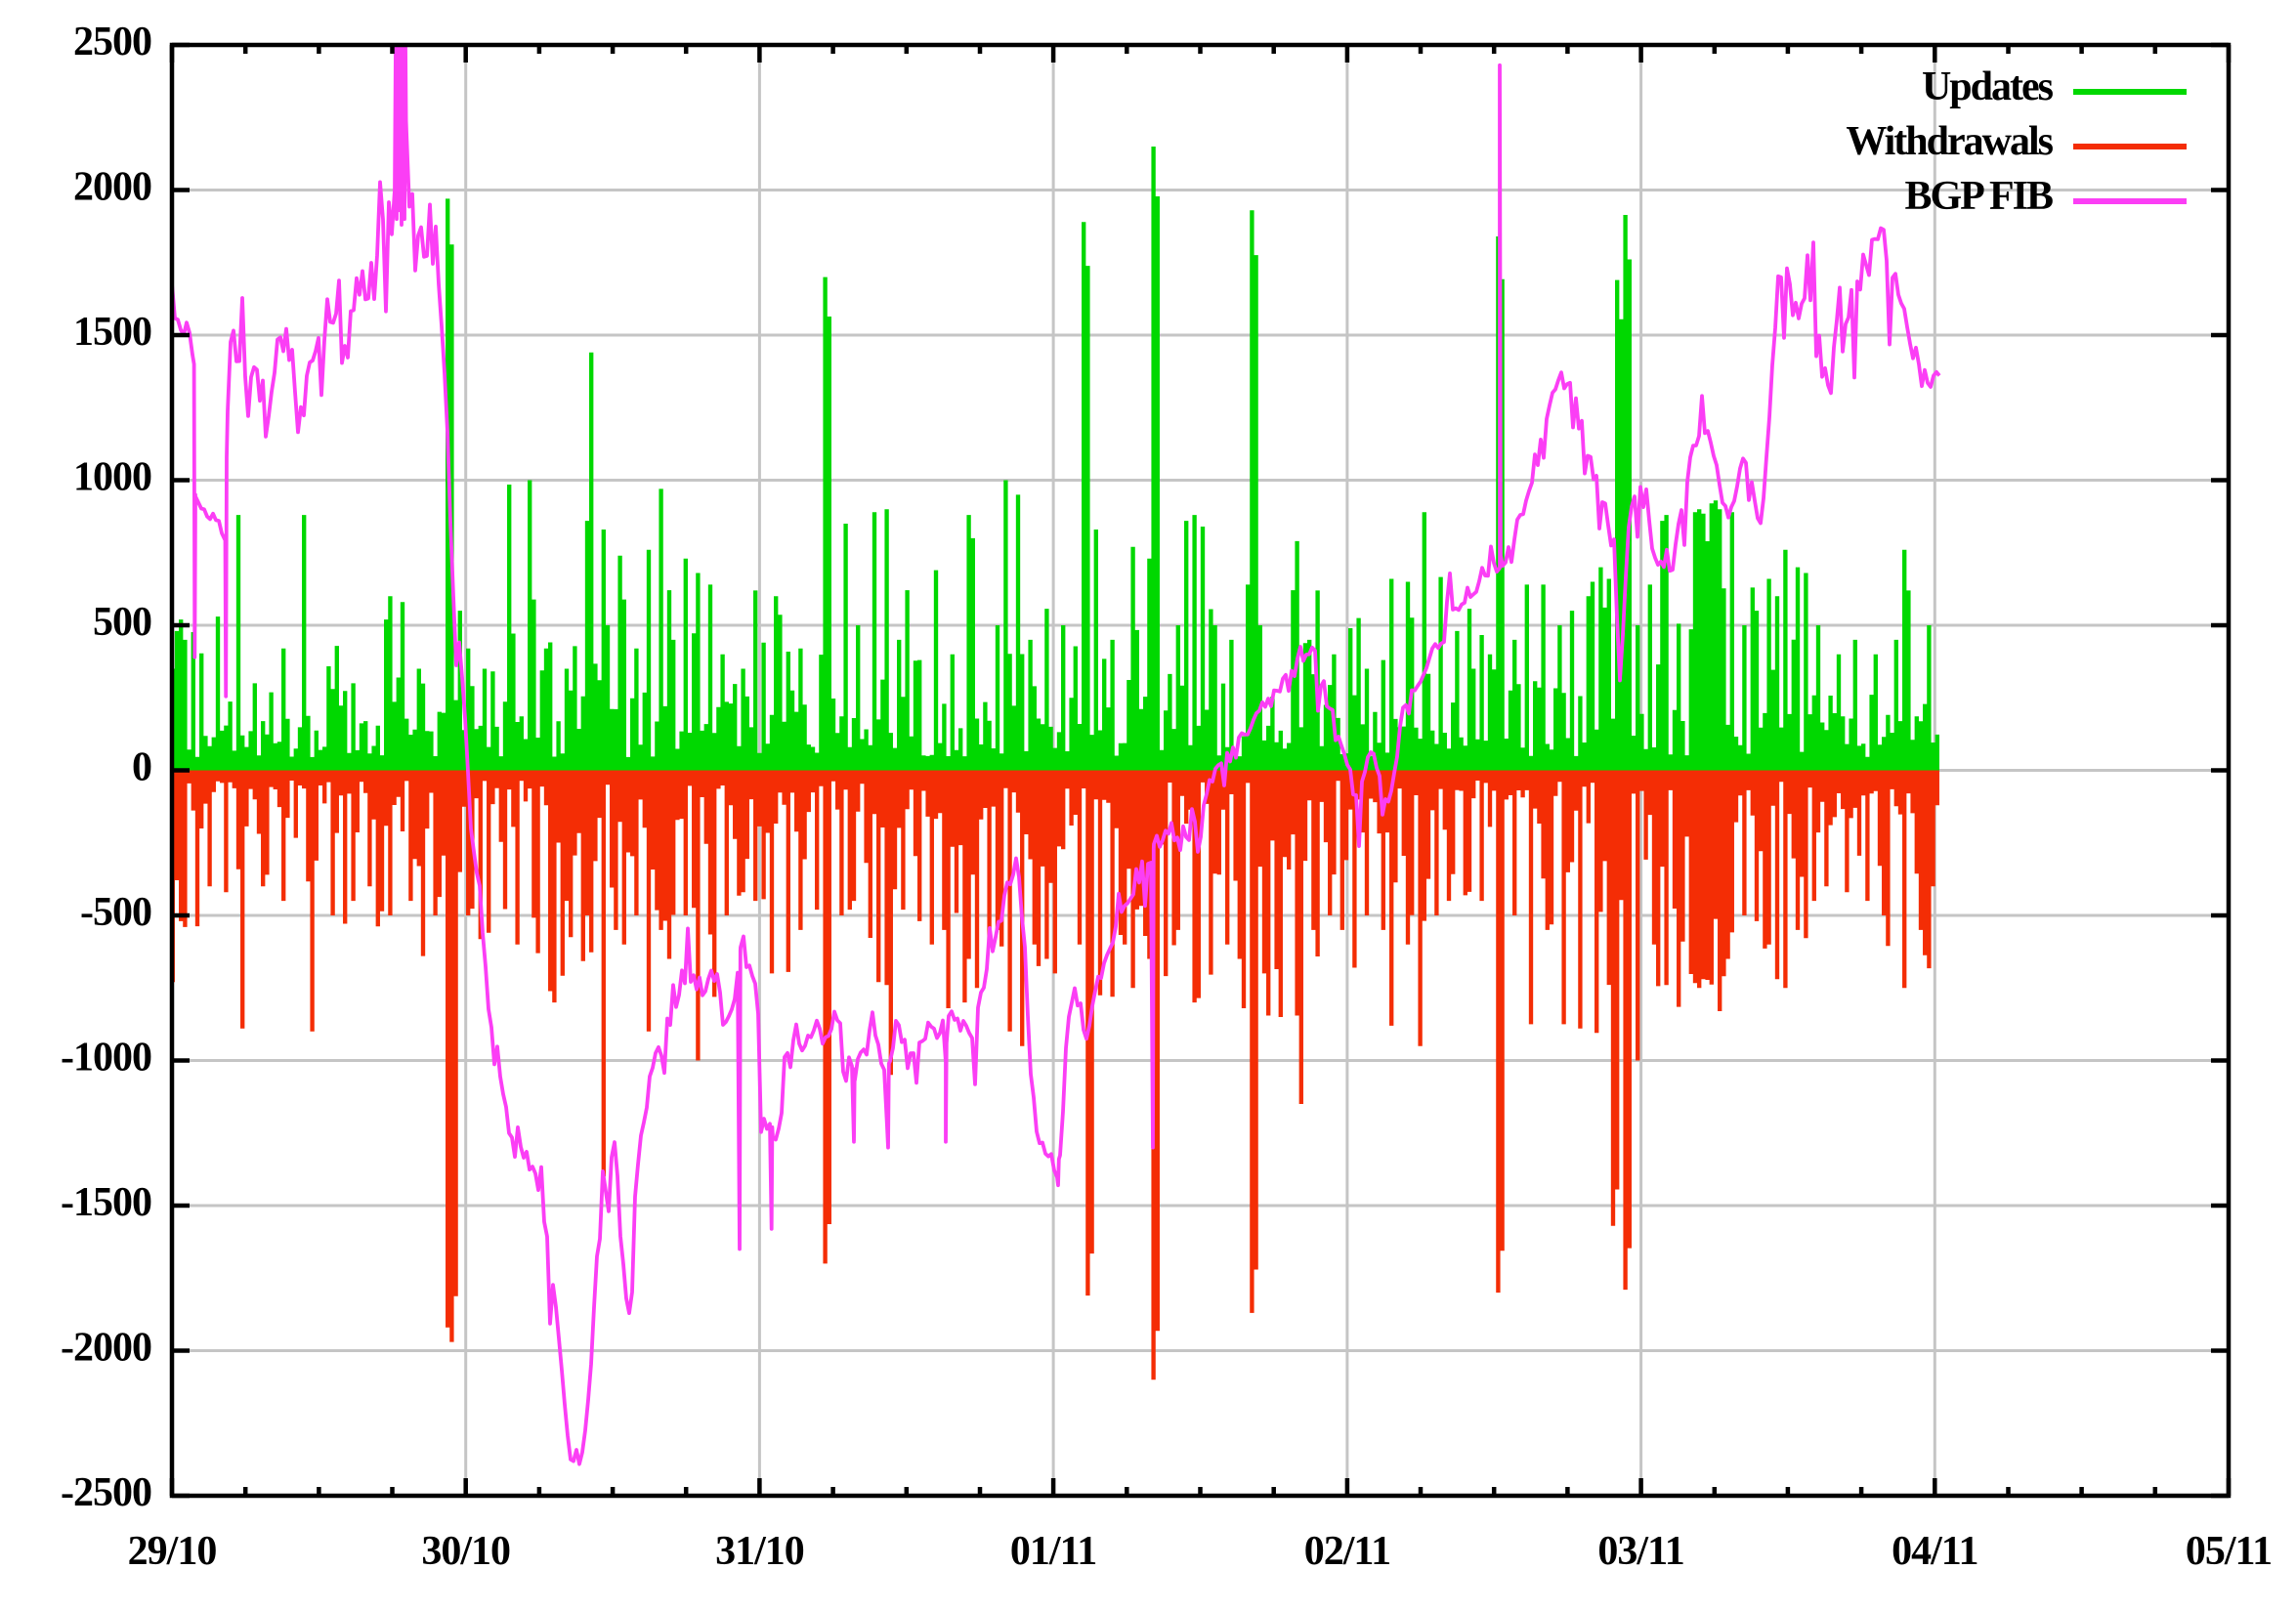 The height and width of the screenshot is (1612, 2296). Describe the element at coordinates (172, 1551) in the screenshot. I see `svg-text: 29/10` at that location.